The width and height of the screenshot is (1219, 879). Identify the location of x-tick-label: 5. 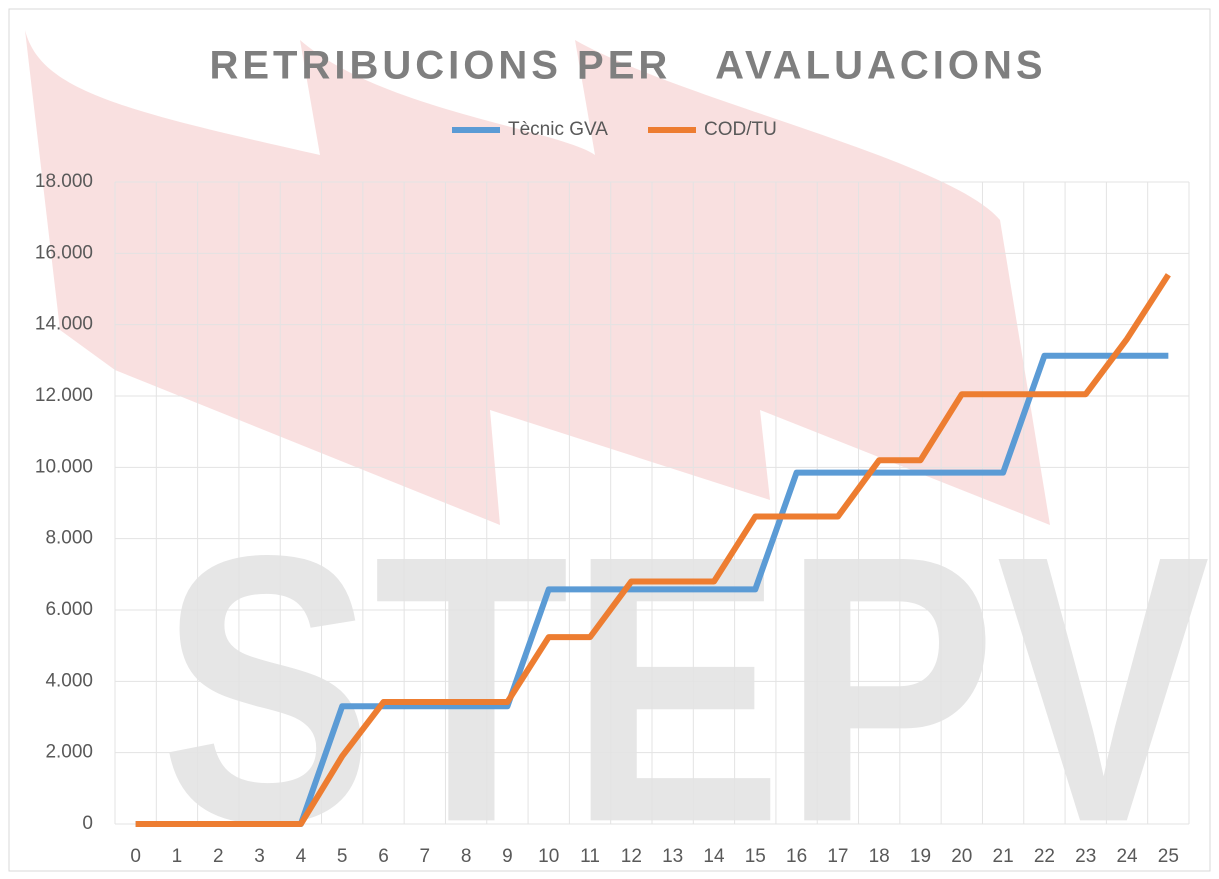
(342, 856).